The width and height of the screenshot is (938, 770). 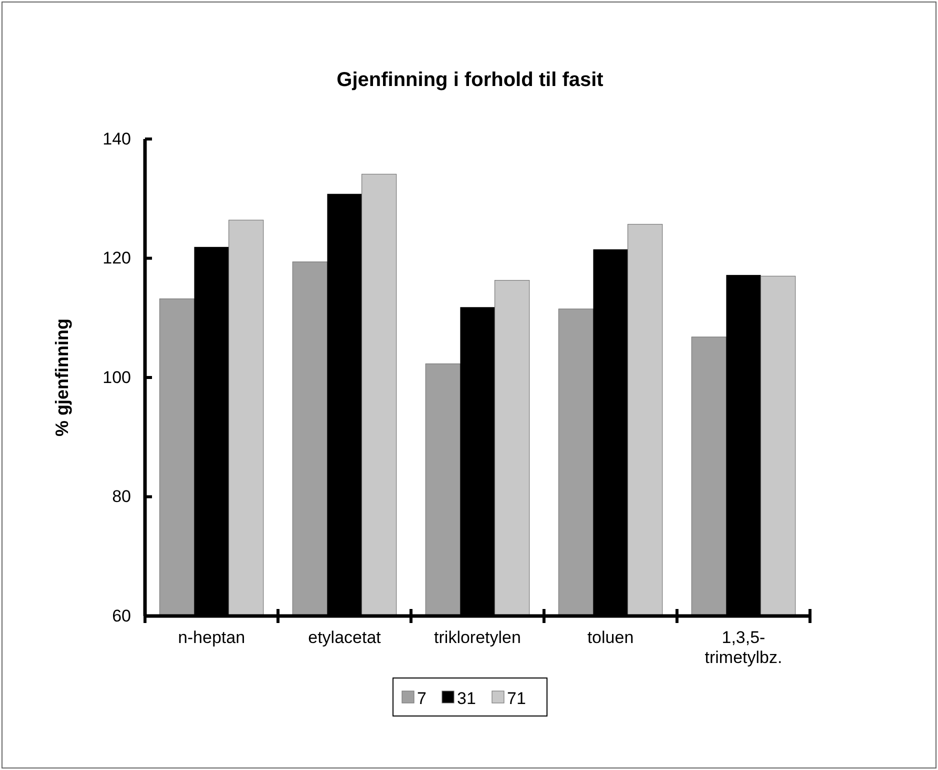 What do you see at coordinates (743, 647) in the screenshot?
I see `x-tick-label: 1,3,5-trimetylbz.` at bounding box center [743, 647].